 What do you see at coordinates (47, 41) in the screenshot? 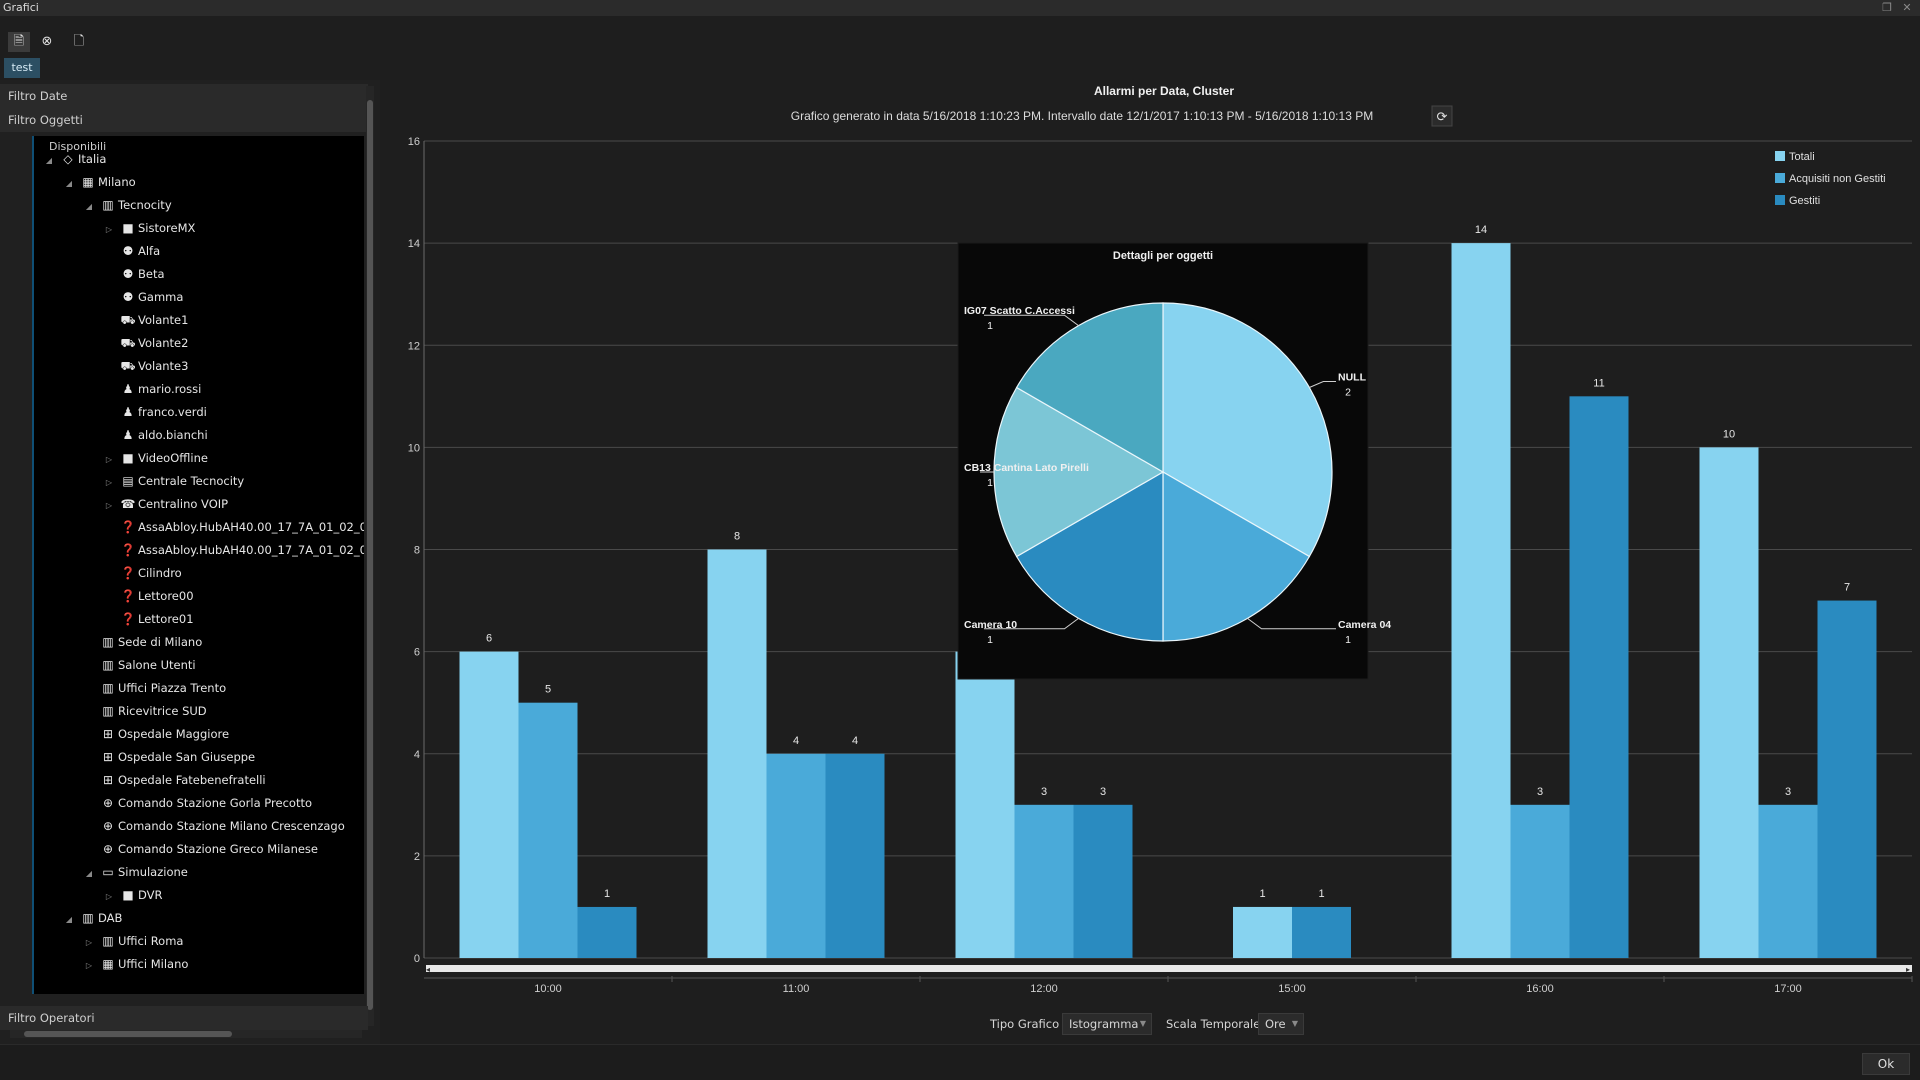
I see `close-circle-icon: ⊗` at bounding box center [47, 41].